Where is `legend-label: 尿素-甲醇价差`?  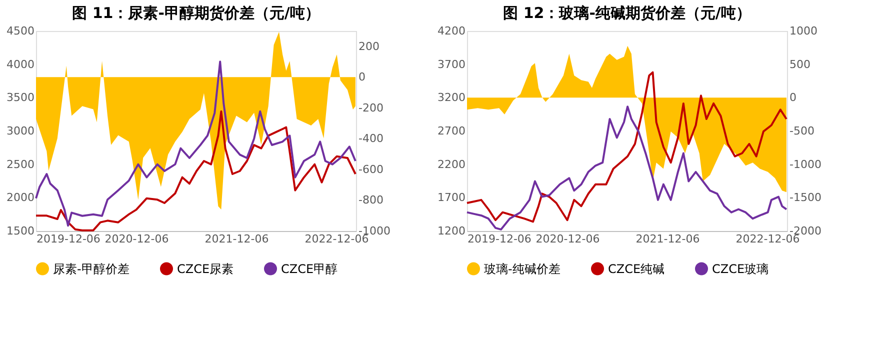
legend-label: 尿素-甲醇价差 is located at coordinates (91, 269).